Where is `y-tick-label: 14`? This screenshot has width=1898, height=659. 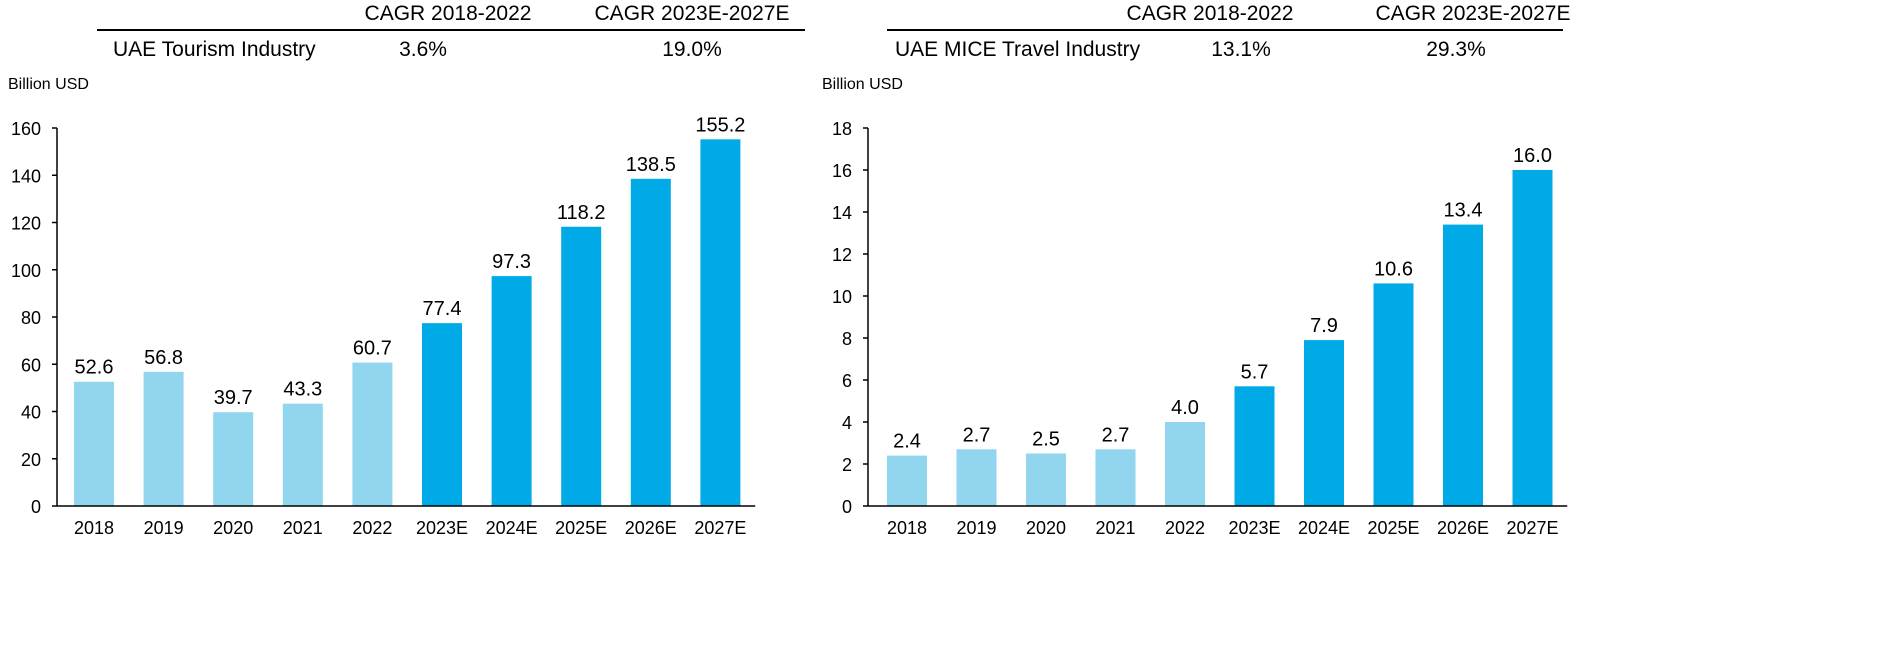 y-tick-label: 14 is located at coordinates (842, 213).